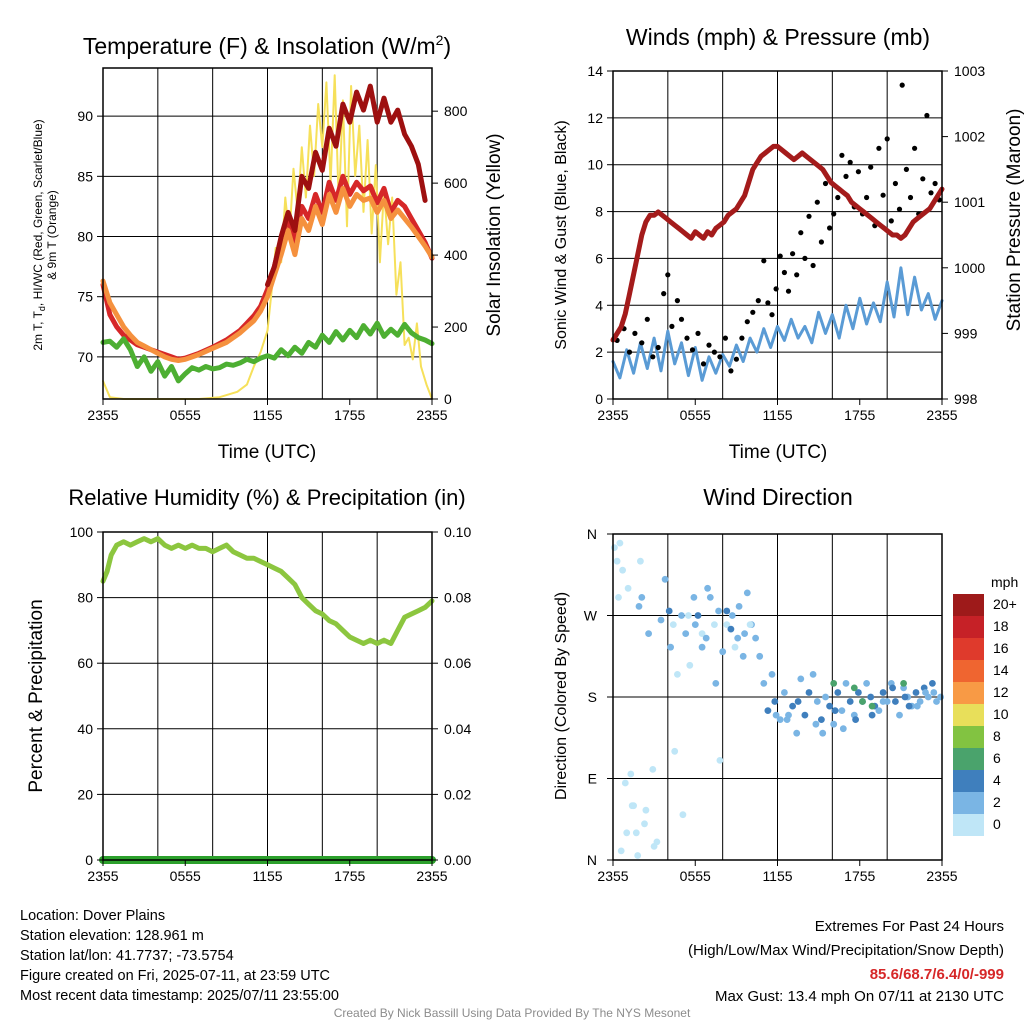 This screenshot has height=1024, width=1024. I want to click on wind-y-tick-label: 6, so click(599, 258).